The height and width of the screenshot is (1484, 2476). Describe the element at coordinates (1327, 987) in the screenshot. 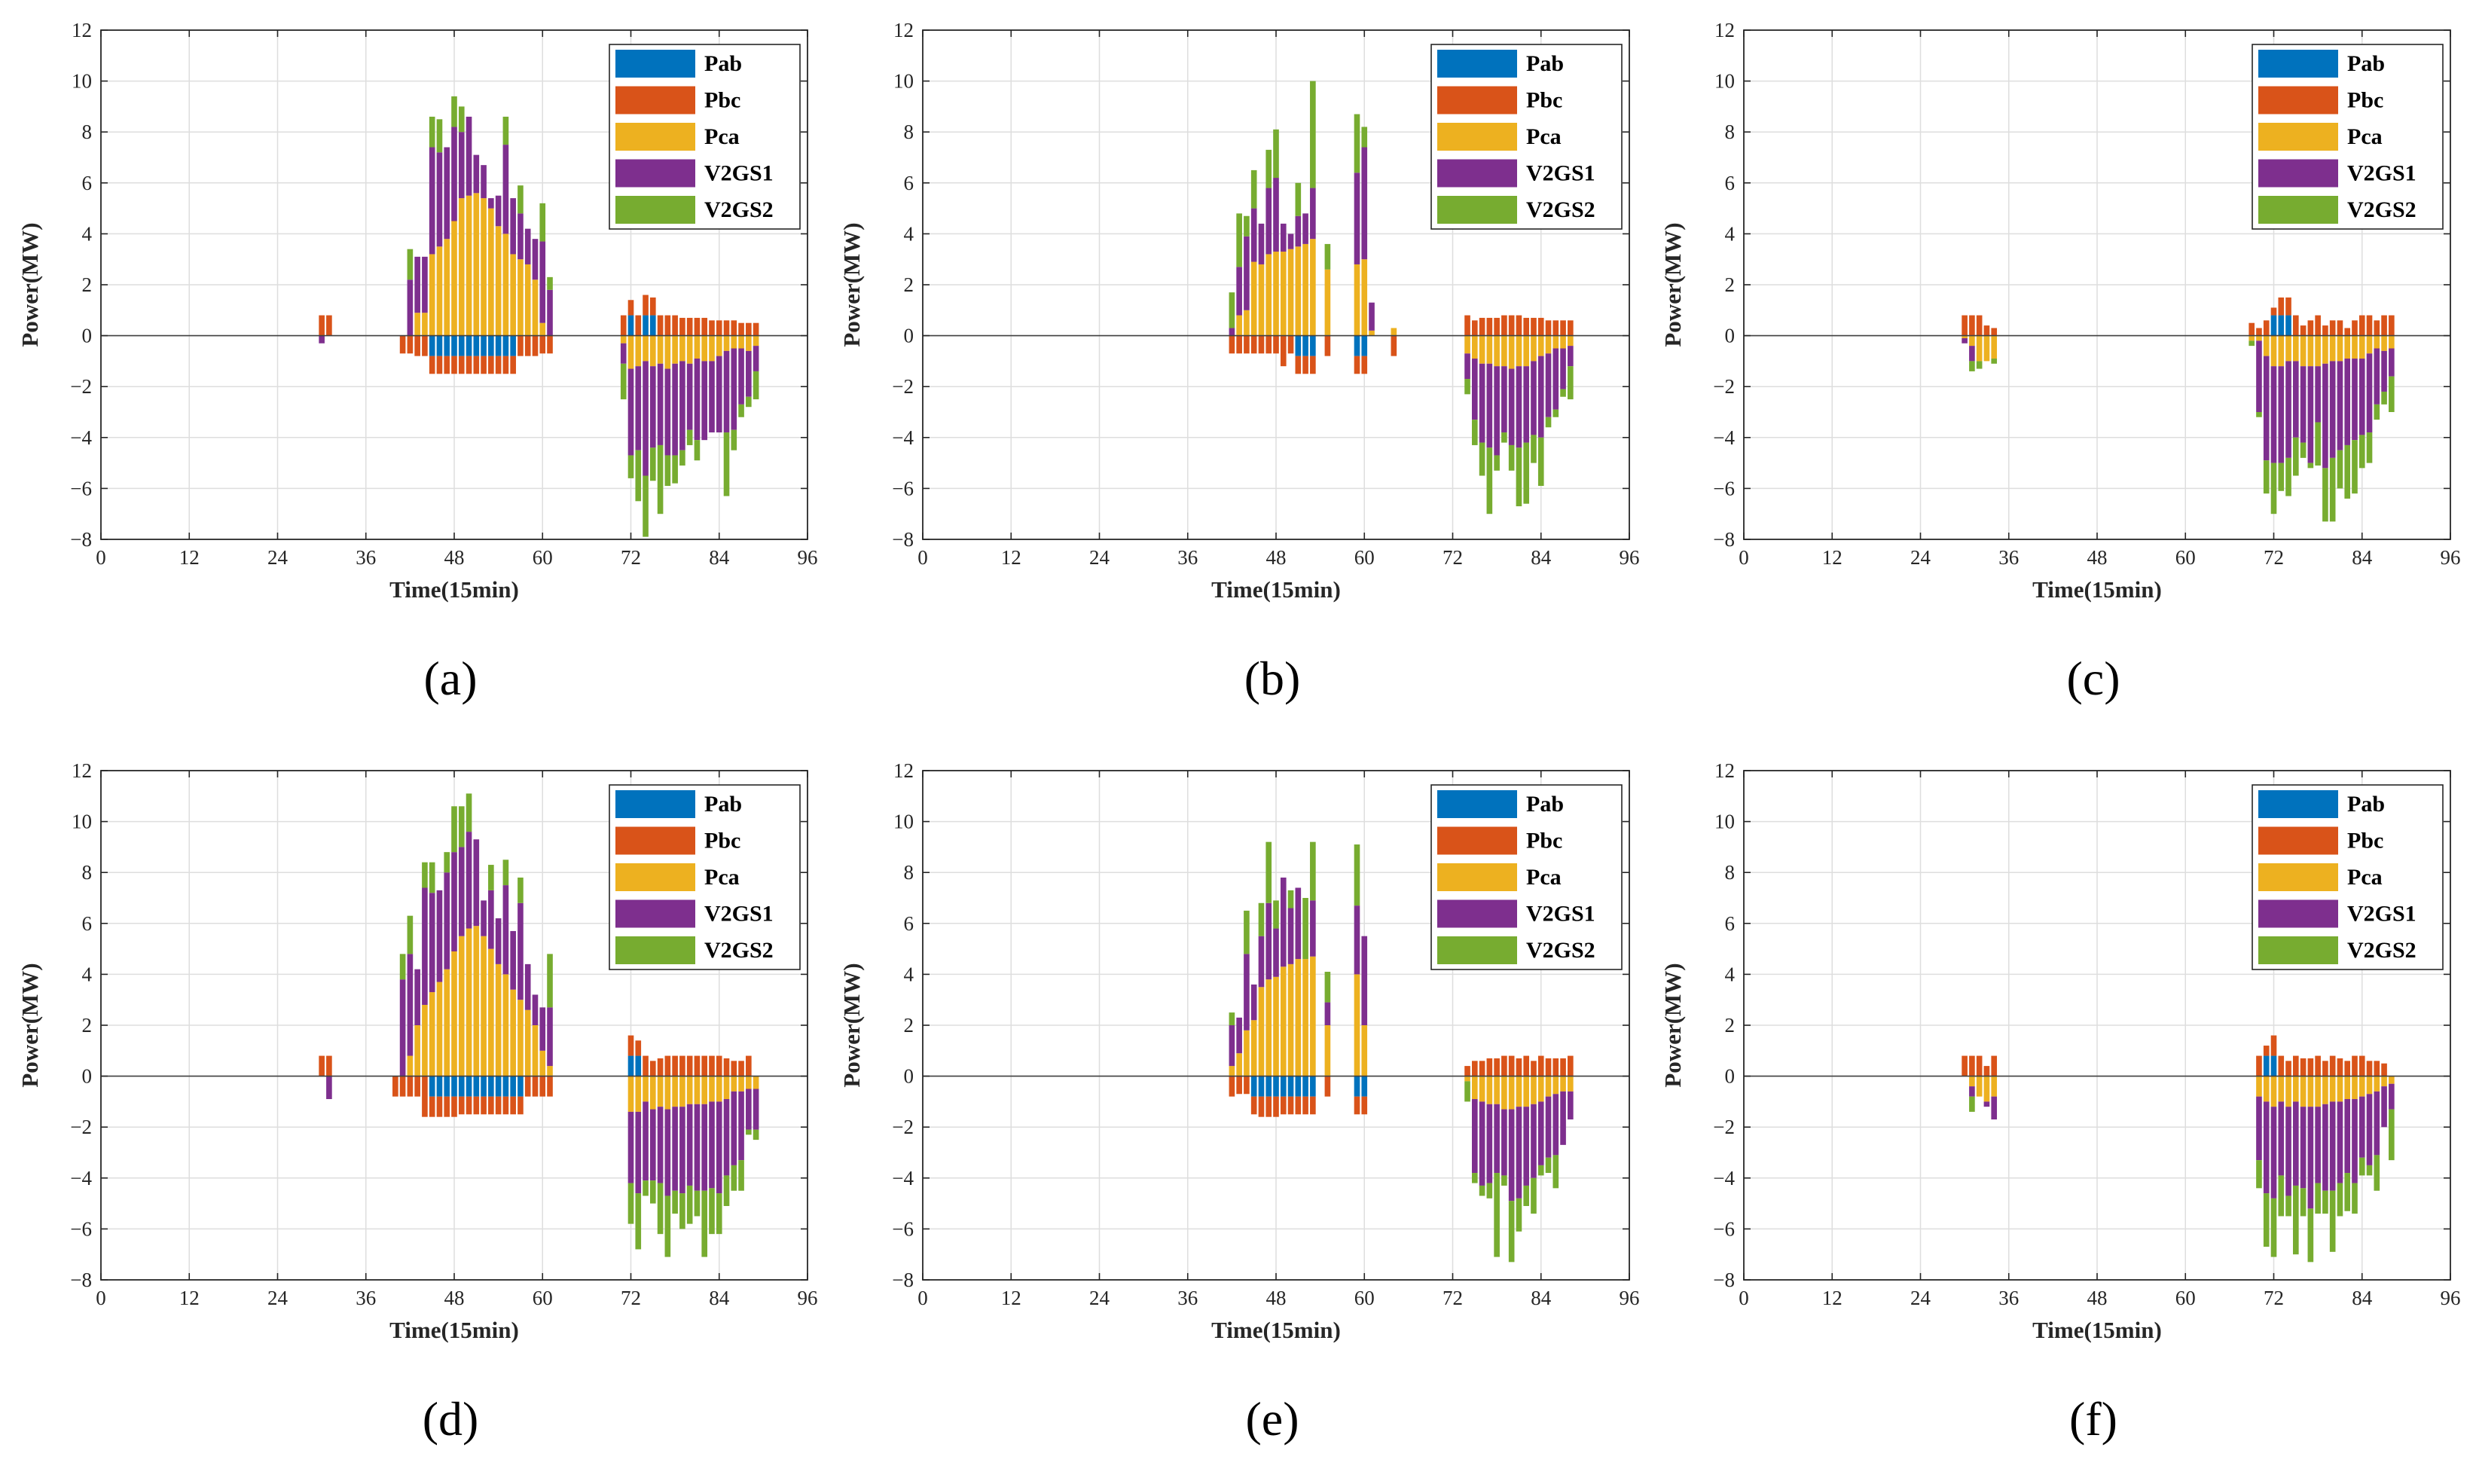

I see `bar-v2gs2-t55` at that location.